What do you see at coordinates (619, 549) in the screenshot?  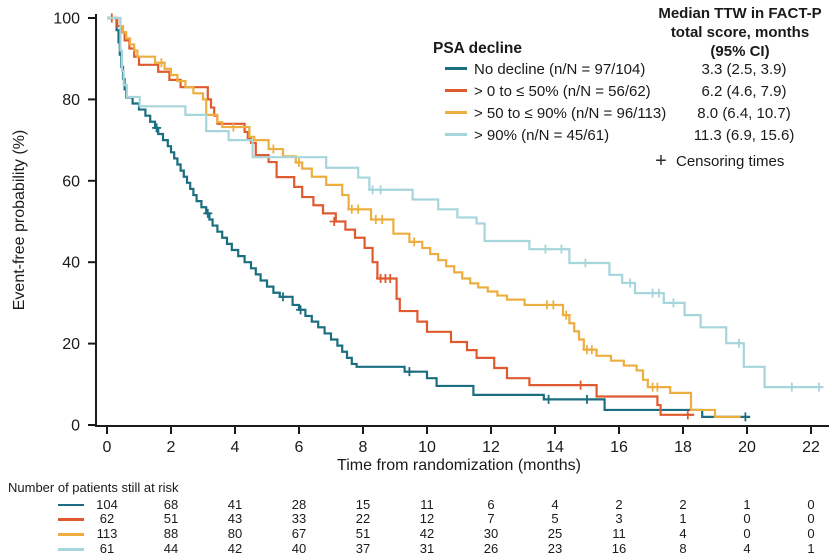 I see `risk-count: 16` at bounding box center [619, 549].